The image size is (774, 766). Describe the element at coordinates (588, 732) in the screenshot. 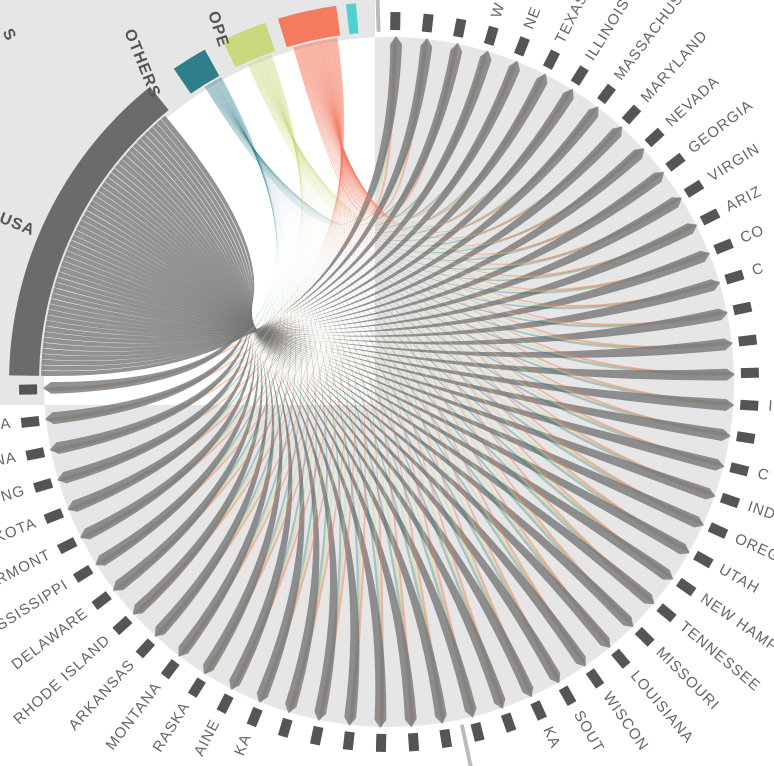

I see `target-label: SOUT` at that location.